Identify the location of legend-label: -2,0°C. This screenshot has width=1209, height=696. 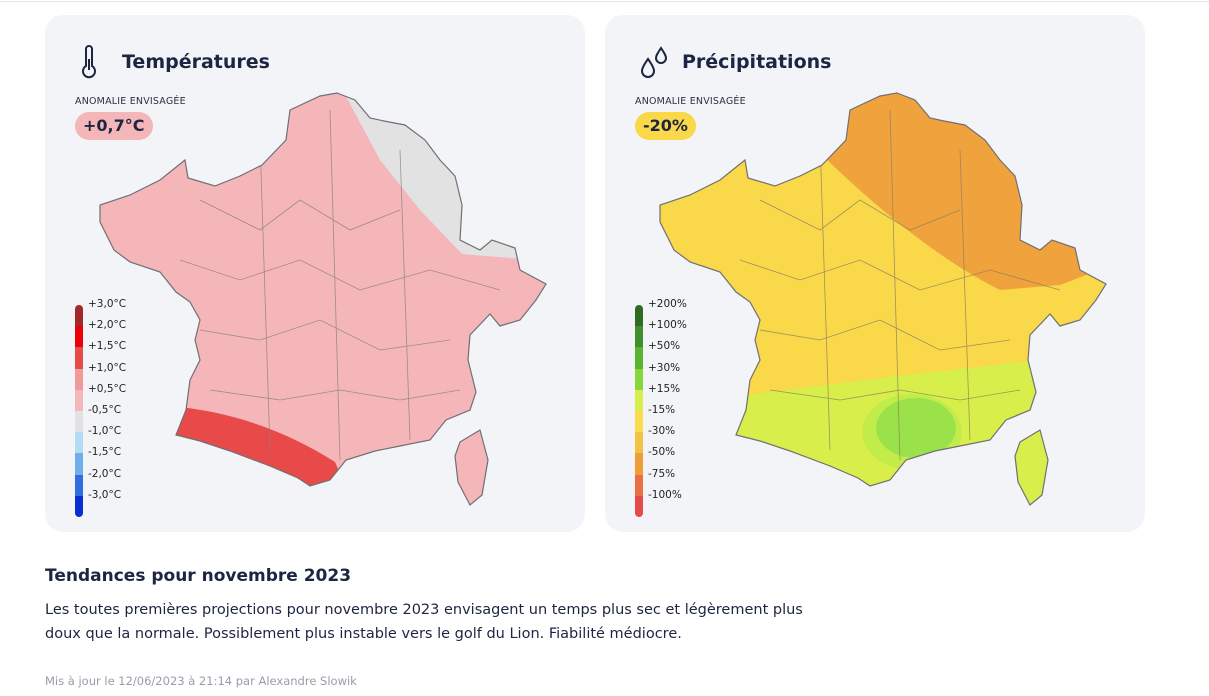
(105, 473).